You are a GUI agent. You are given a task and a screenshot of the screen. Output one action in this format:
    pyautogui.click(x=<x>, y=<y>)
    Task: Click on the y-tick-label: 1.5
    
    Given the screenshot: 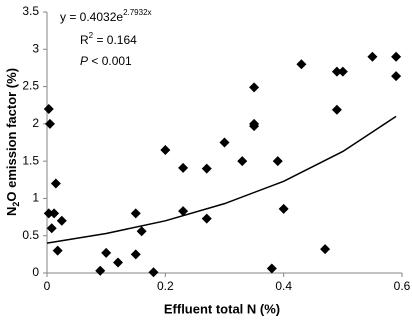 What is the action you would take?
    pyautogui.click(x=30, y=160)
    